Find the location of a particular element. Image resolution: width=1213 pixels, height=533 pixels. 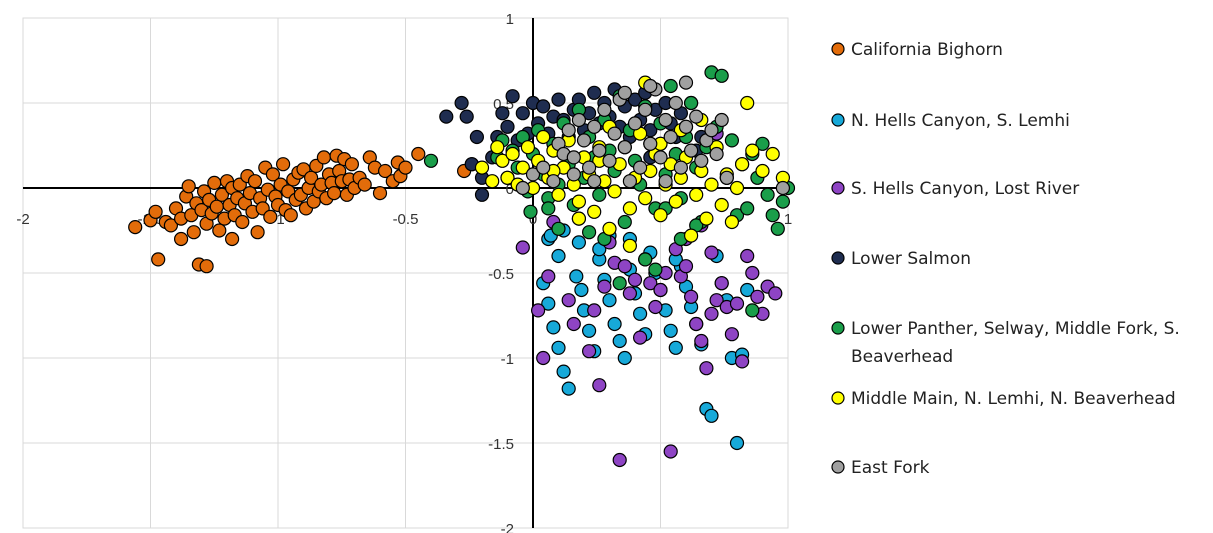

y-tick-label: -0.5 is located at coordinates (501, 274).